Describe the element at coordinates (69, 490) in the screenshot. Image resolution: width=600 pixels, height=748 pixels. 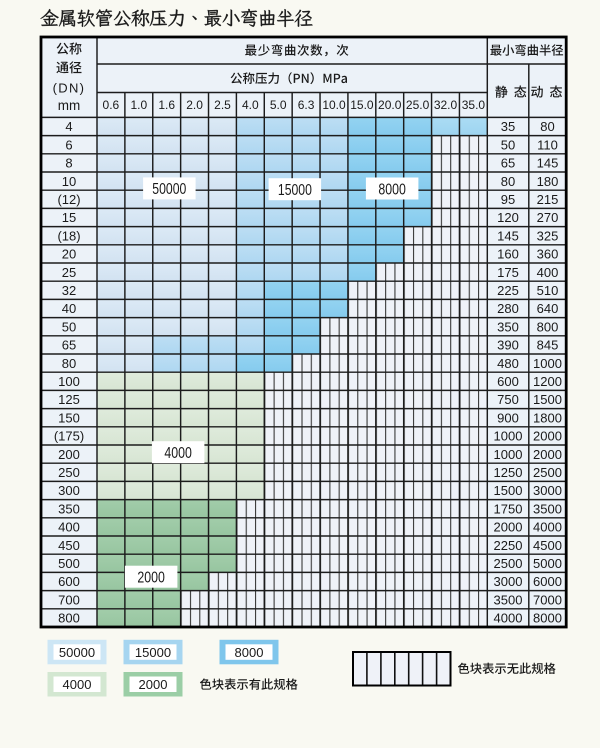
I see `svg-text: 300` at that location.